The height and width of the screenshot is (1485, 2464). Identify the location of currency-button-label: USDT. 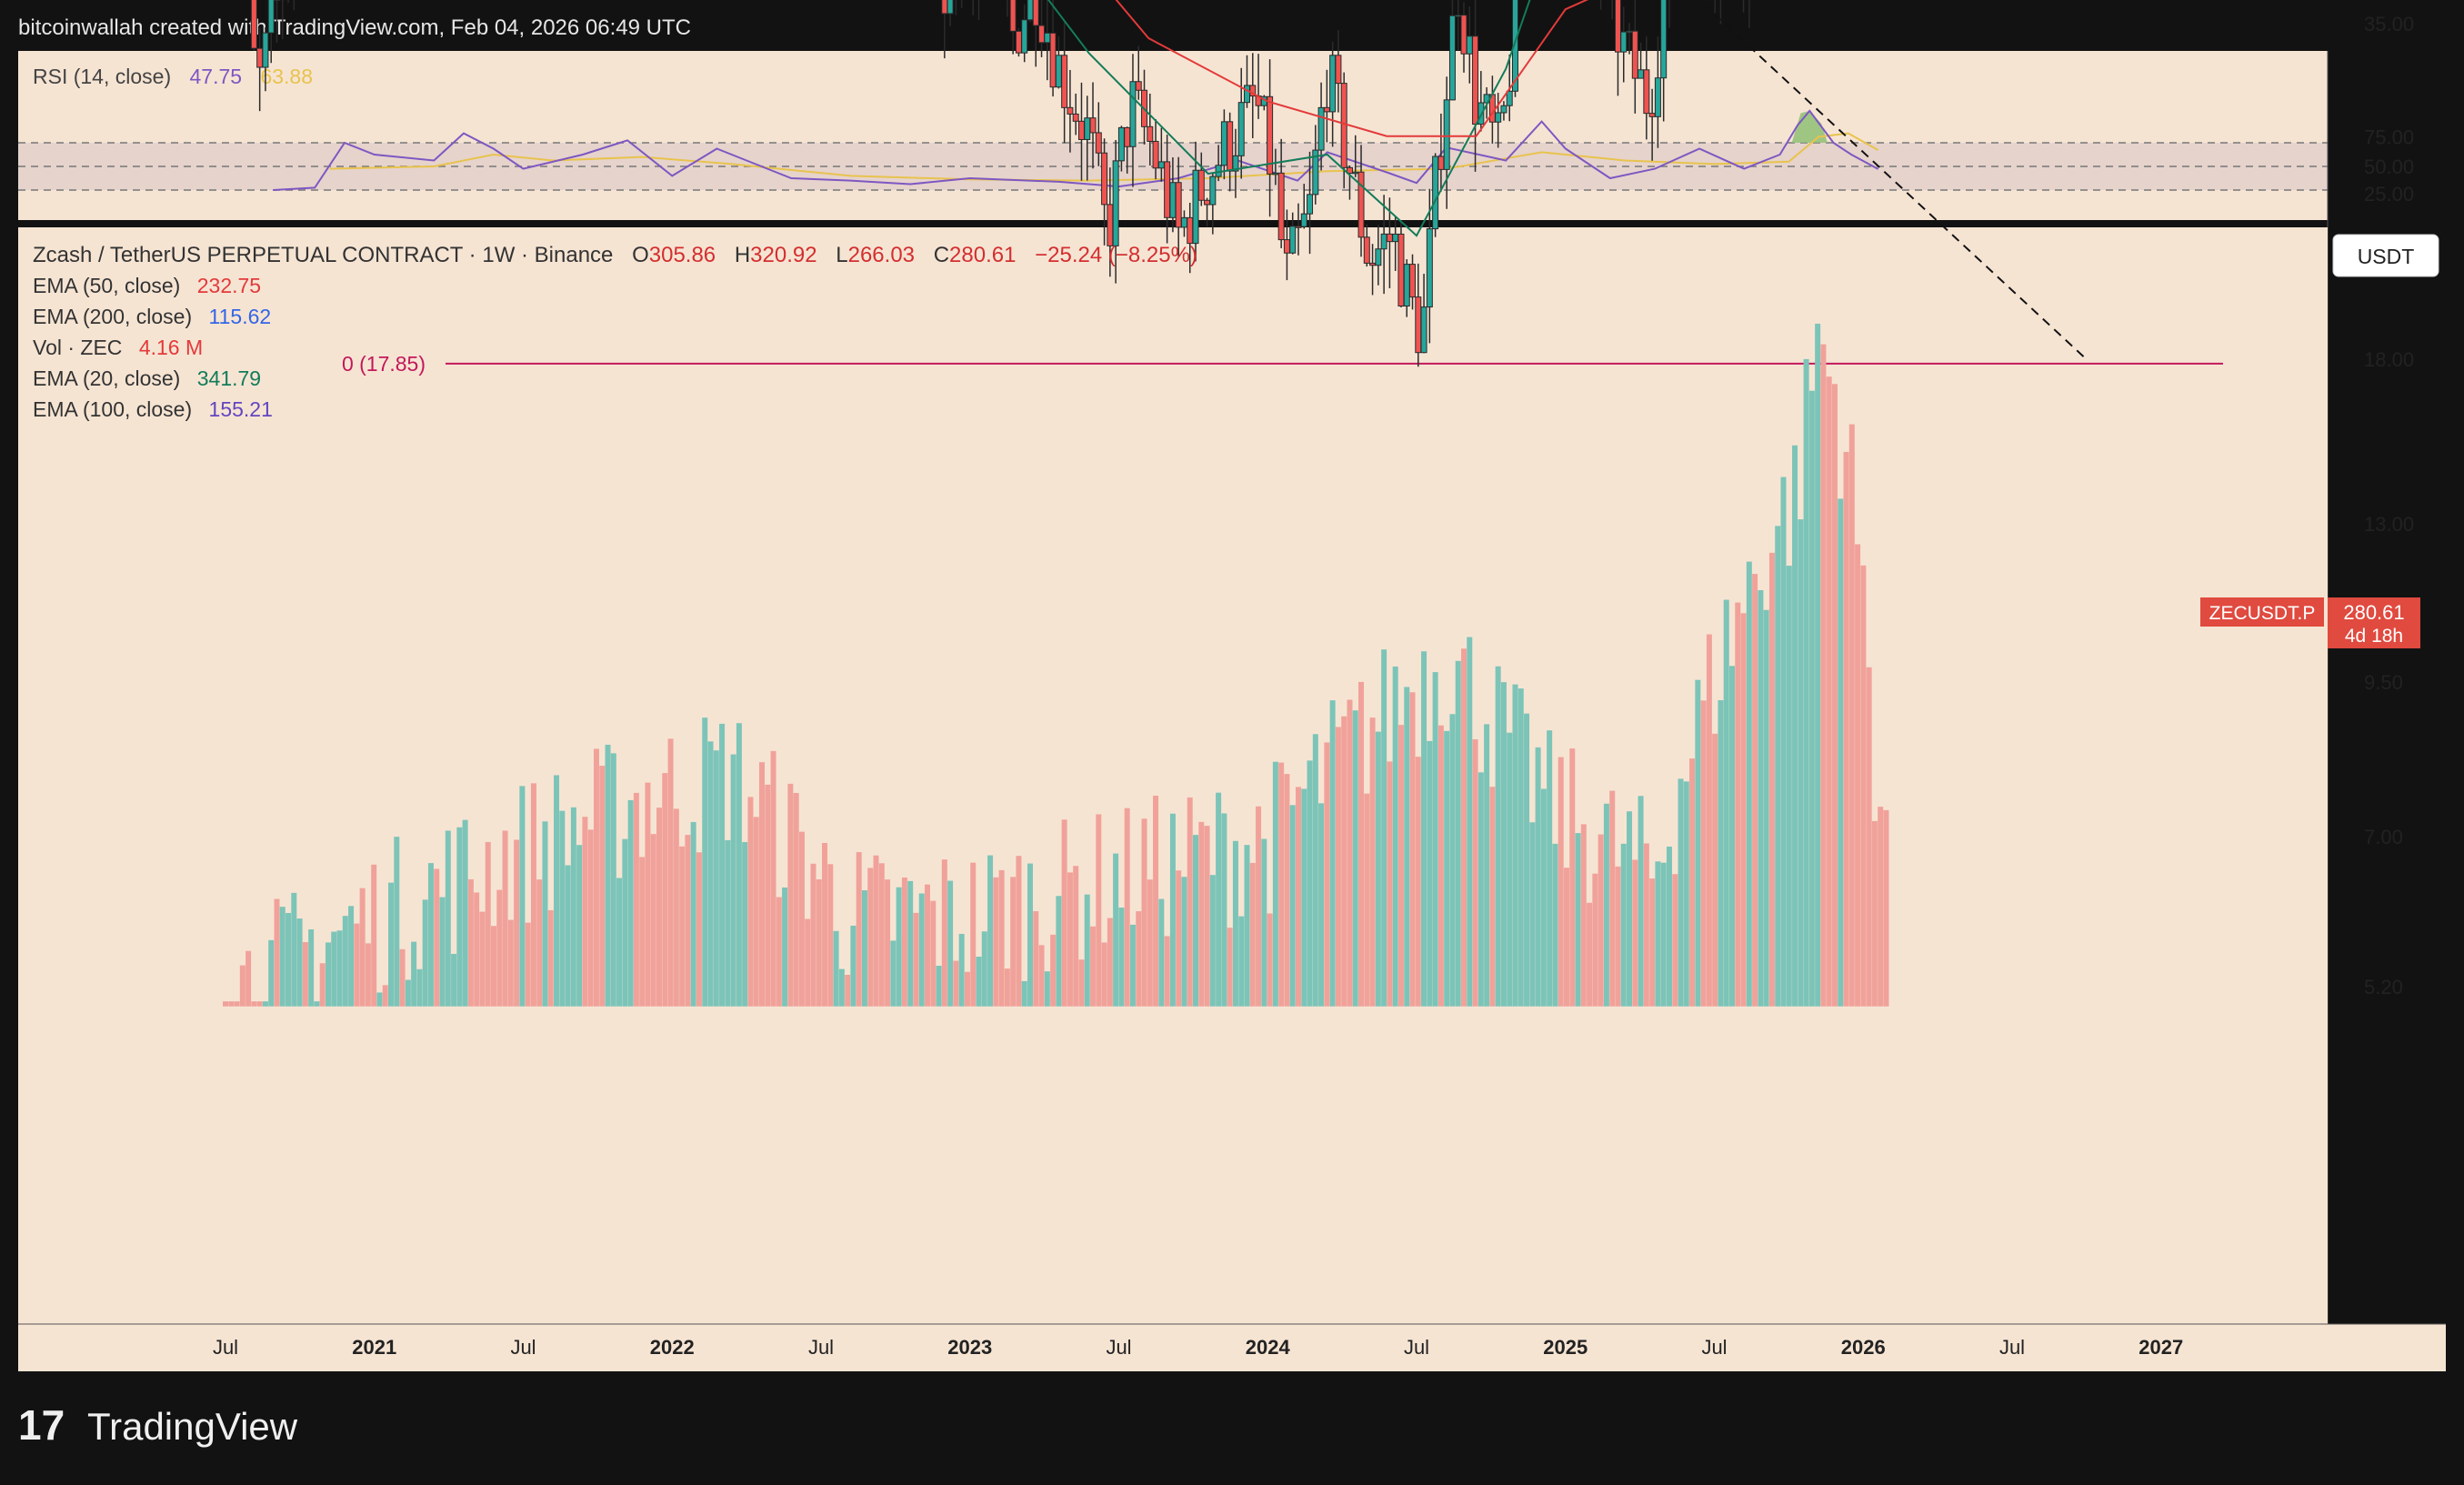
(2386, 256).